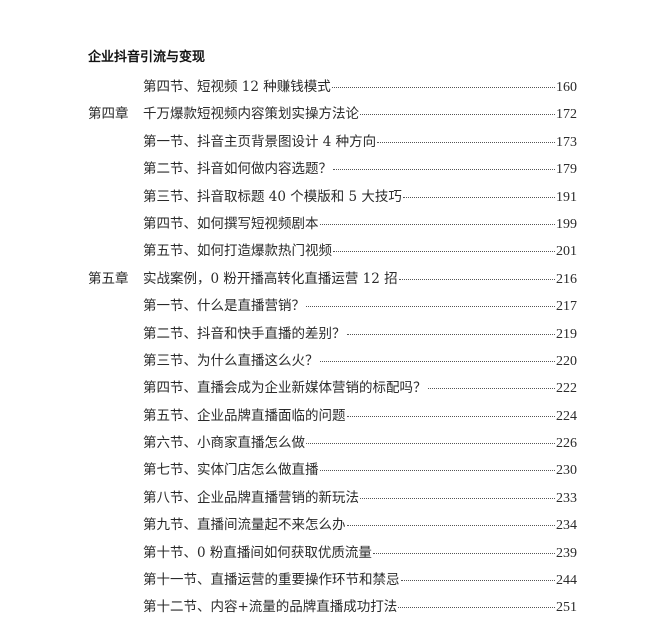  What do you see at coordinates (231, 223) in the screenshot?
I see `entry-title: 第四节、如何撰写短视频剧本` at bounding box center [231, 223].